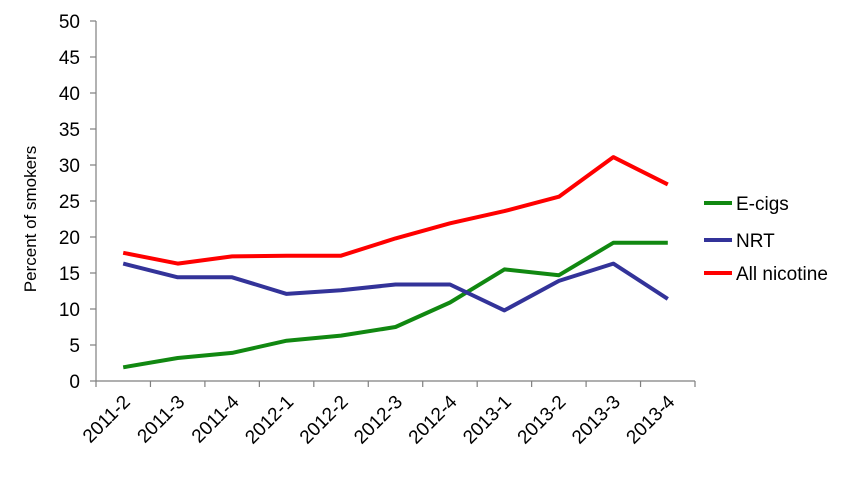 The image size is (864, 480). What do you see at coordinates (69, 22) in the screenshot?
I see `y-tick-label: 50` at bounding box center [69, 22].